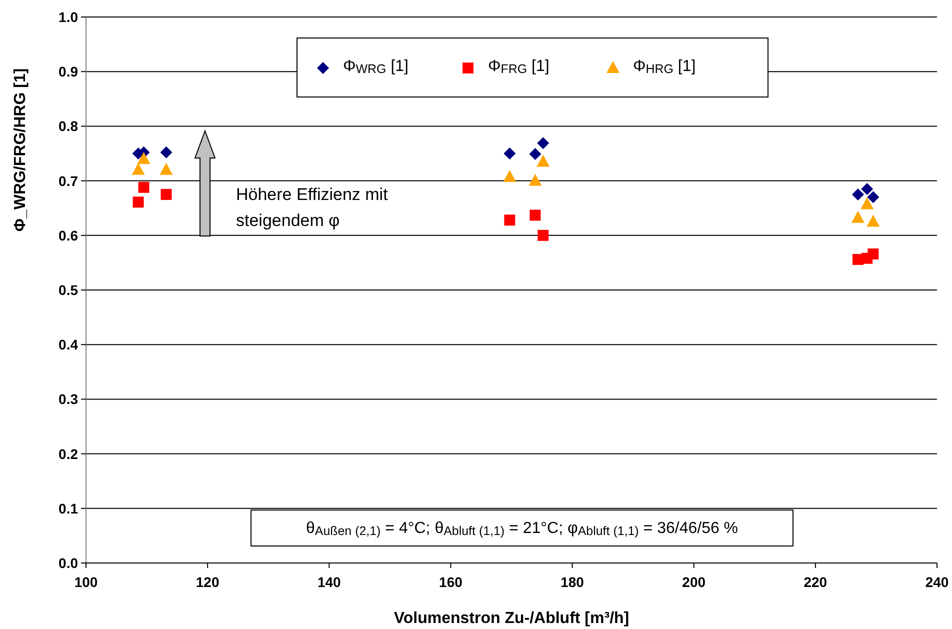 Image resolution: width=952 pixels, height=629 pixels. Describe the element at coordinates (68, 72) in the screenshot. I see `y-tick-label: 0.9` at that location.